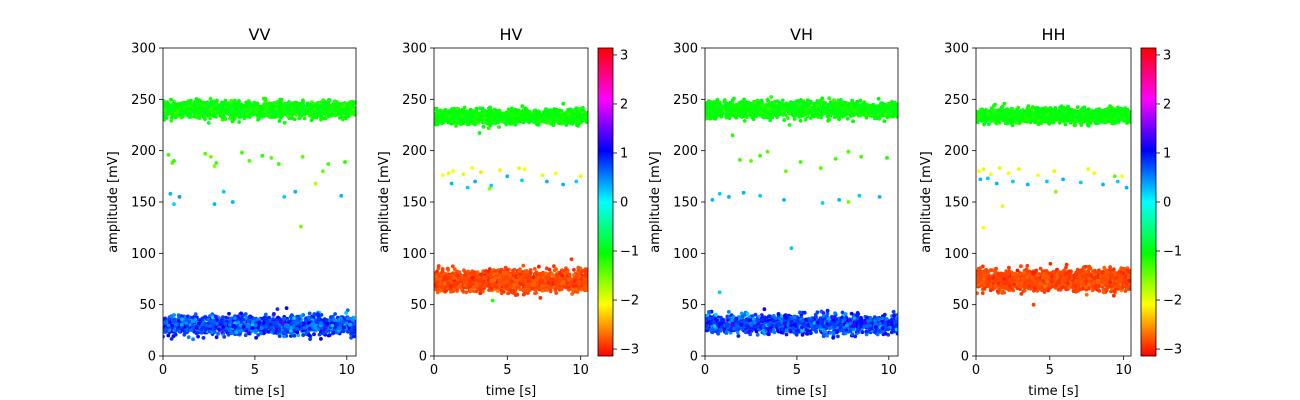  Describe the element at coordinates (347, 370) in the screenshot. I see `x-tick-label: 10` at that location.